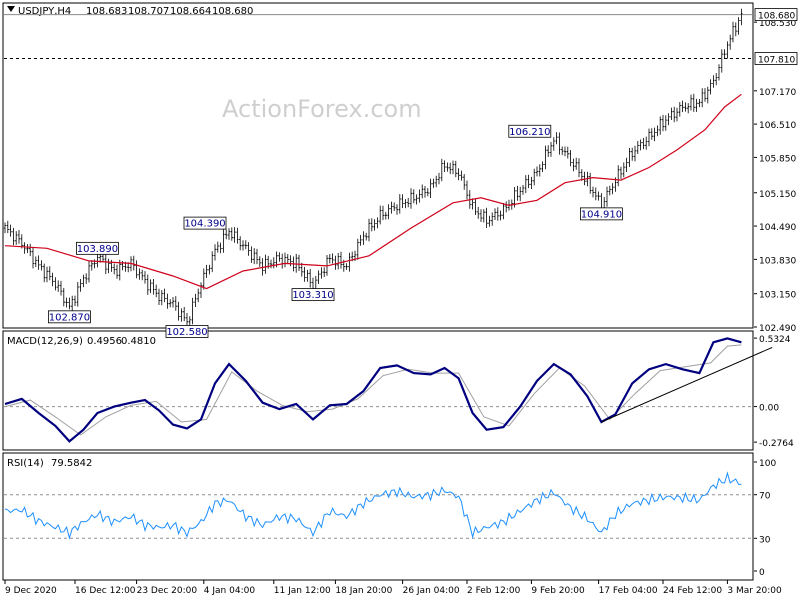 This screenshot has width=800, height=604. What do you see at coordinates (774, 392) in the screenshot?
I see `macd-axis: 0.5324 0.00 -0.2764` at bounding box center [774, 392].